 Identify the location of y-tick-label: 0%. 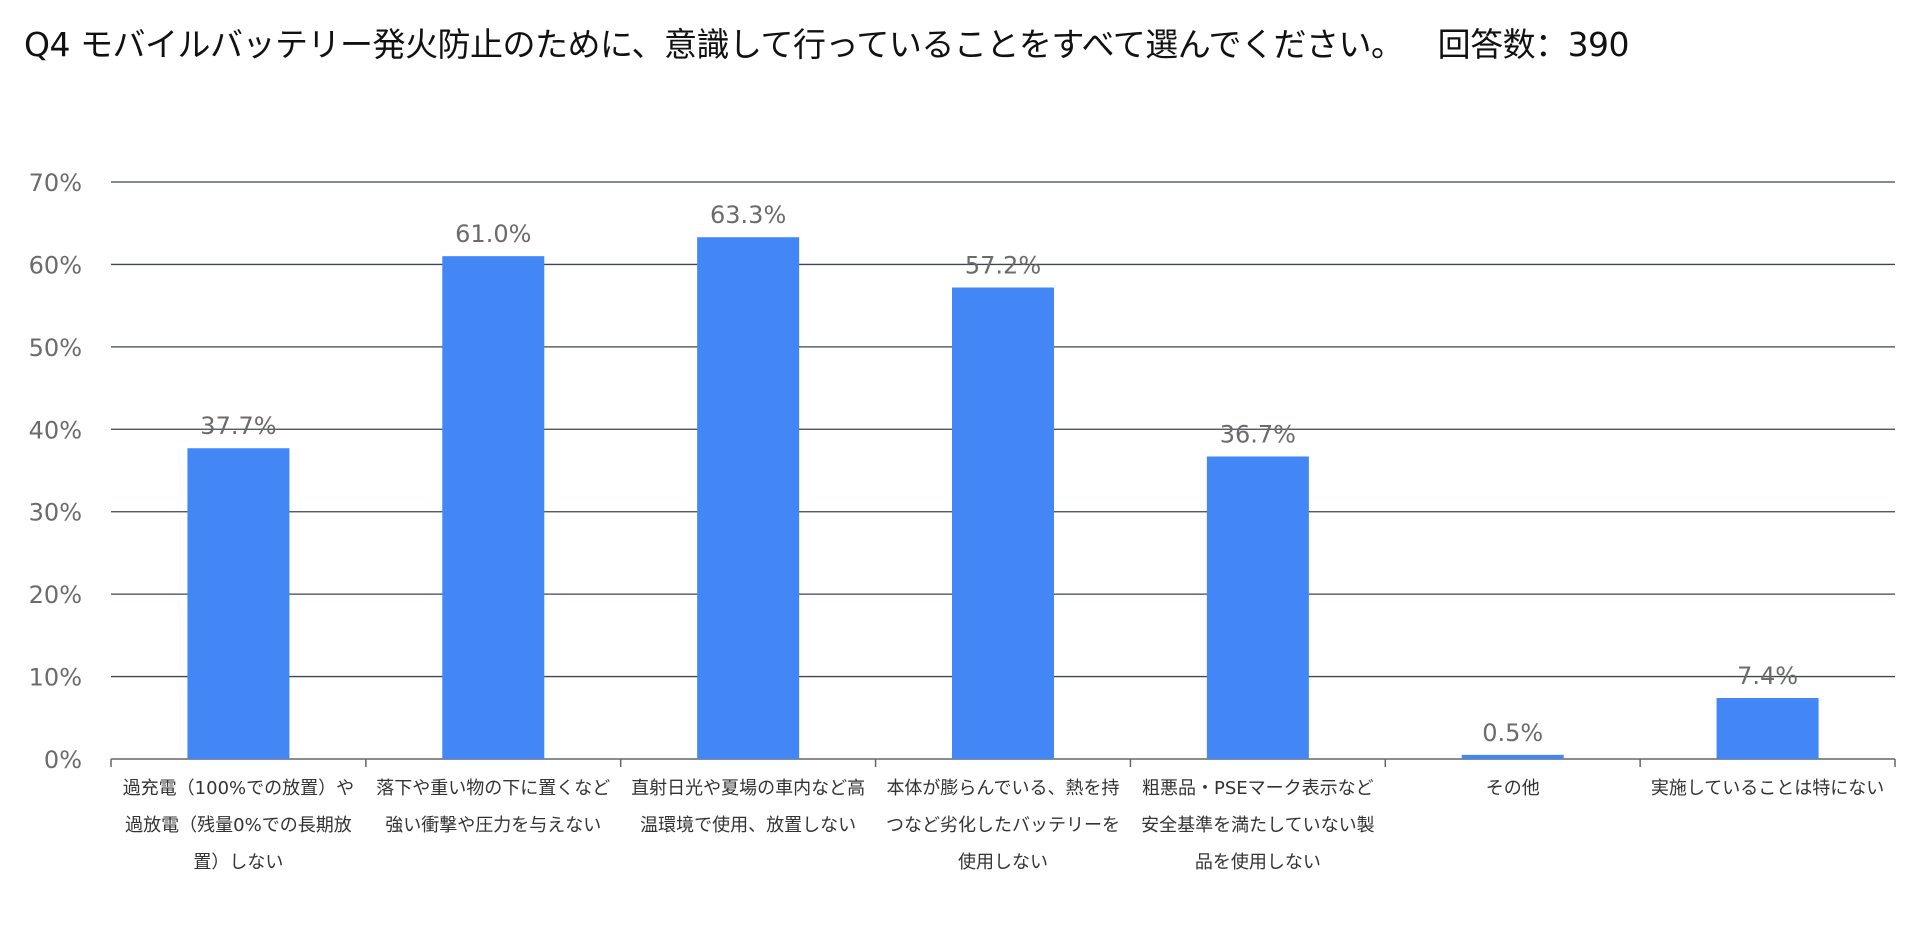
(63, 760).